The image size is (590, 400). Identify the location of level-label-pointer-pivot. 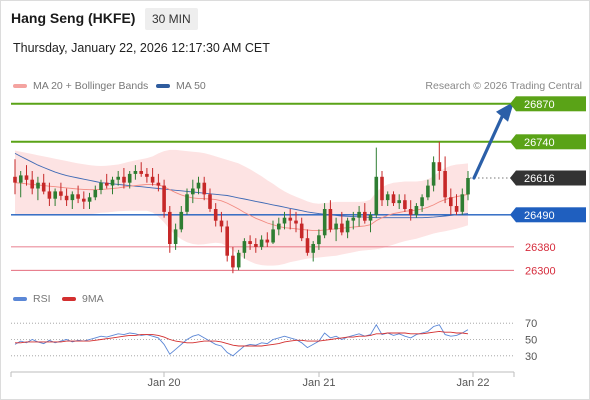
(513, 215).